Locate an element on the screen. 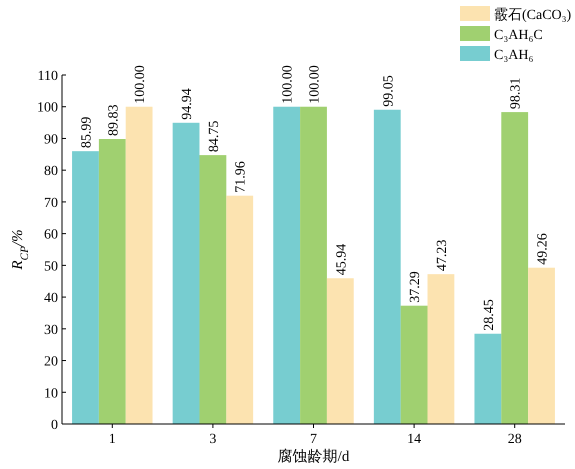  y-tick-label: 70 is located at coordinates (51, 203).